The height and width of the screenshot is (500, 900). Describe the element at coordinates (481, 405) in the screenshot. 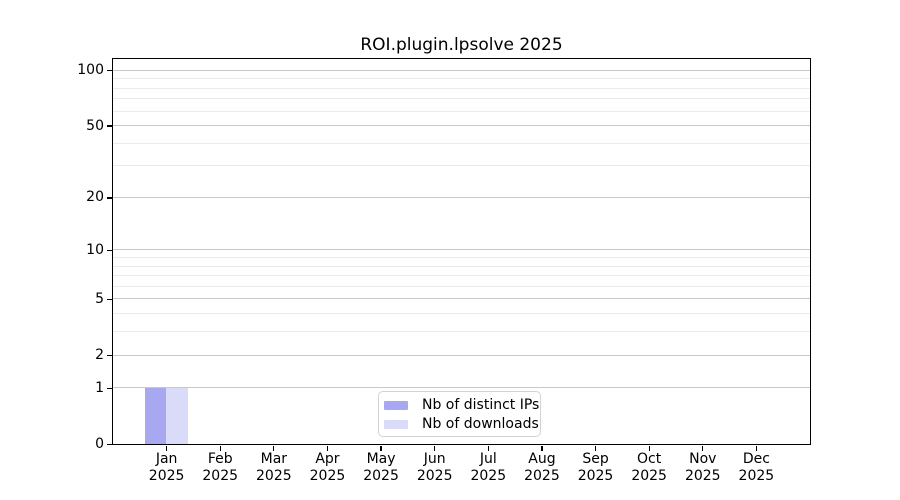

I see `legend-label-distinct-ips: Nb of distinct IPs` at that location.